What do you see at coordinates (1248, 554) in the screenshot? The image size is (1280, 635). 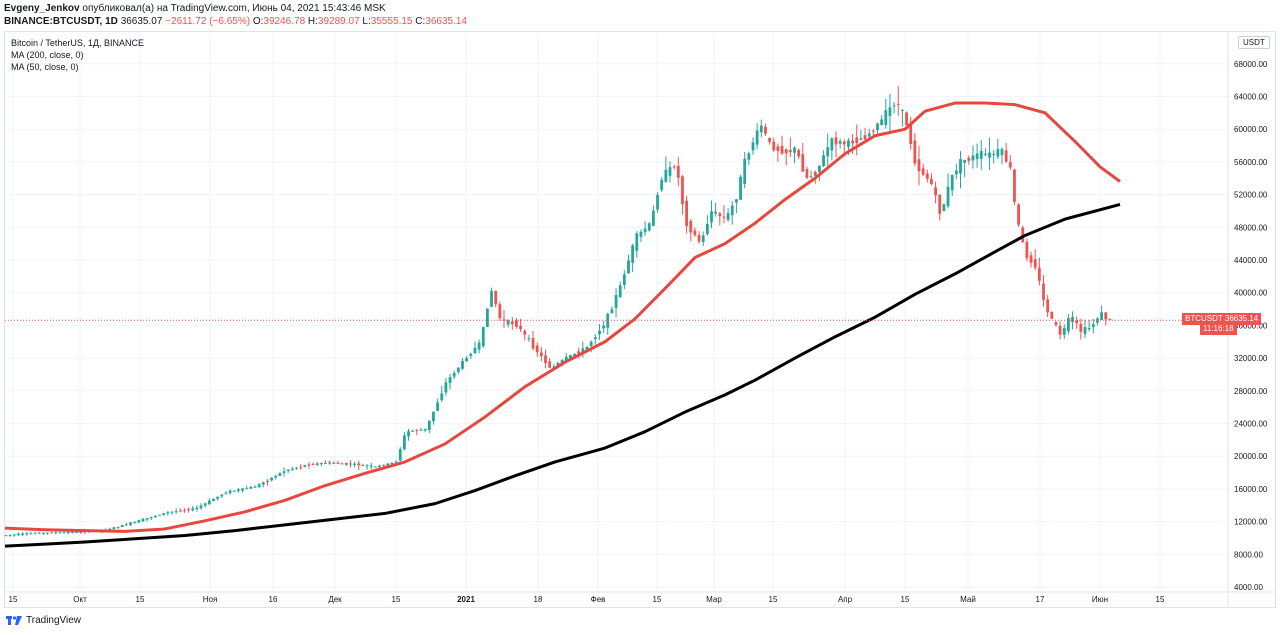 I see `y-tick-label: 8000.00` at bounding box center [1248, 554].